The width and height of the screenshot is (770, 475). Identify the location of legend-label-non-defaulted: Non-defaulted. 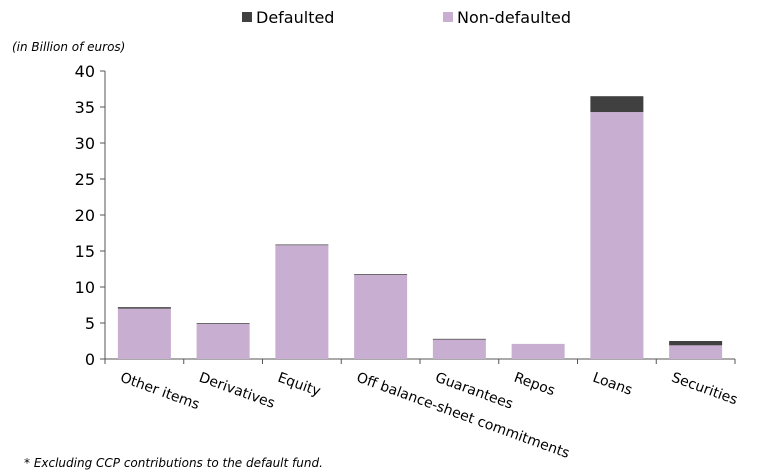
(514, 17).